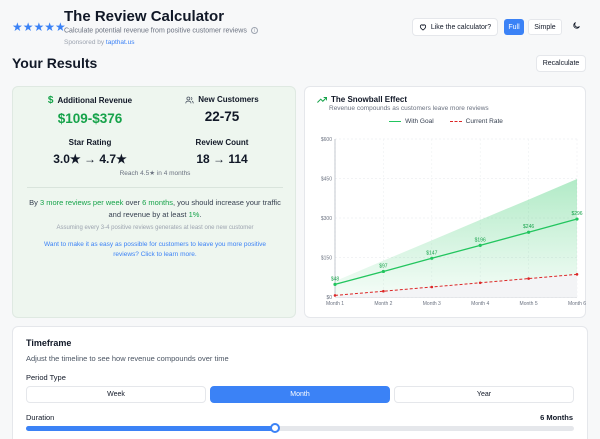 This screenshot has width=600, height=439. What do you see at coordinates (335, 304) in the screenshot?
I see `x-tick-label: Month 1` at bounding box center [335, 304].